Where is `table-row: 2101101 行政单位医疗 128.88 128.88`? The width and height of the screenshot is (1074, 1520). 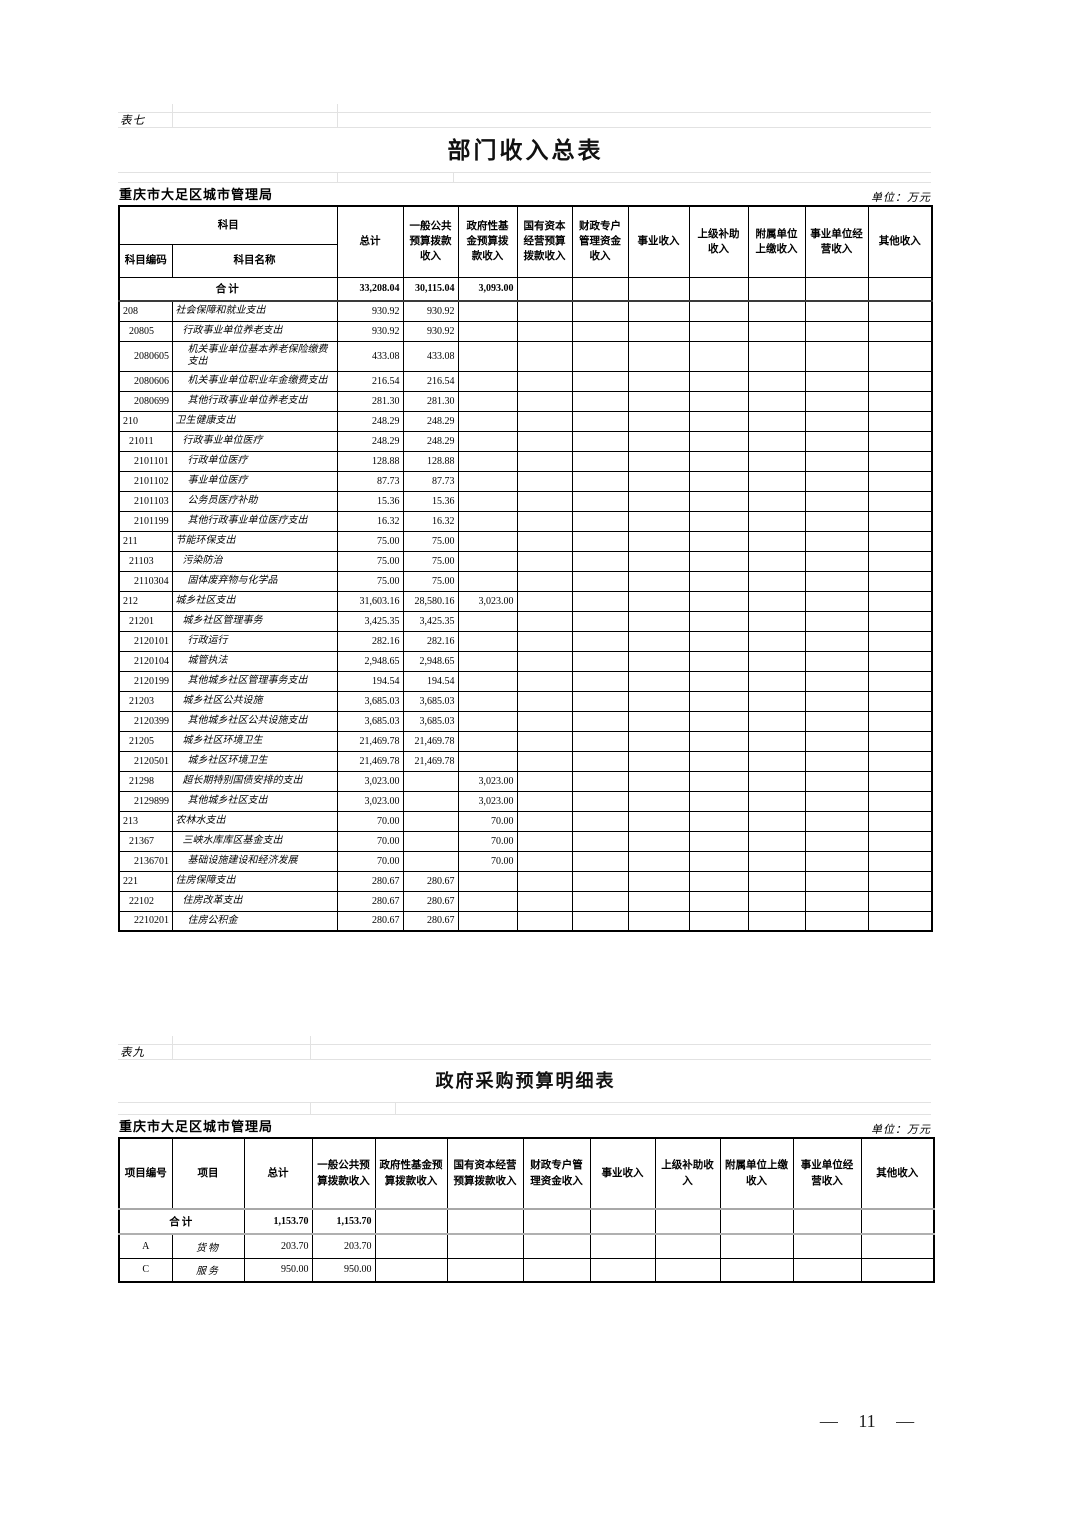
table-row: 2101101 行政单位医疗 128.88 128.88 is located at coordinates (525, 461).